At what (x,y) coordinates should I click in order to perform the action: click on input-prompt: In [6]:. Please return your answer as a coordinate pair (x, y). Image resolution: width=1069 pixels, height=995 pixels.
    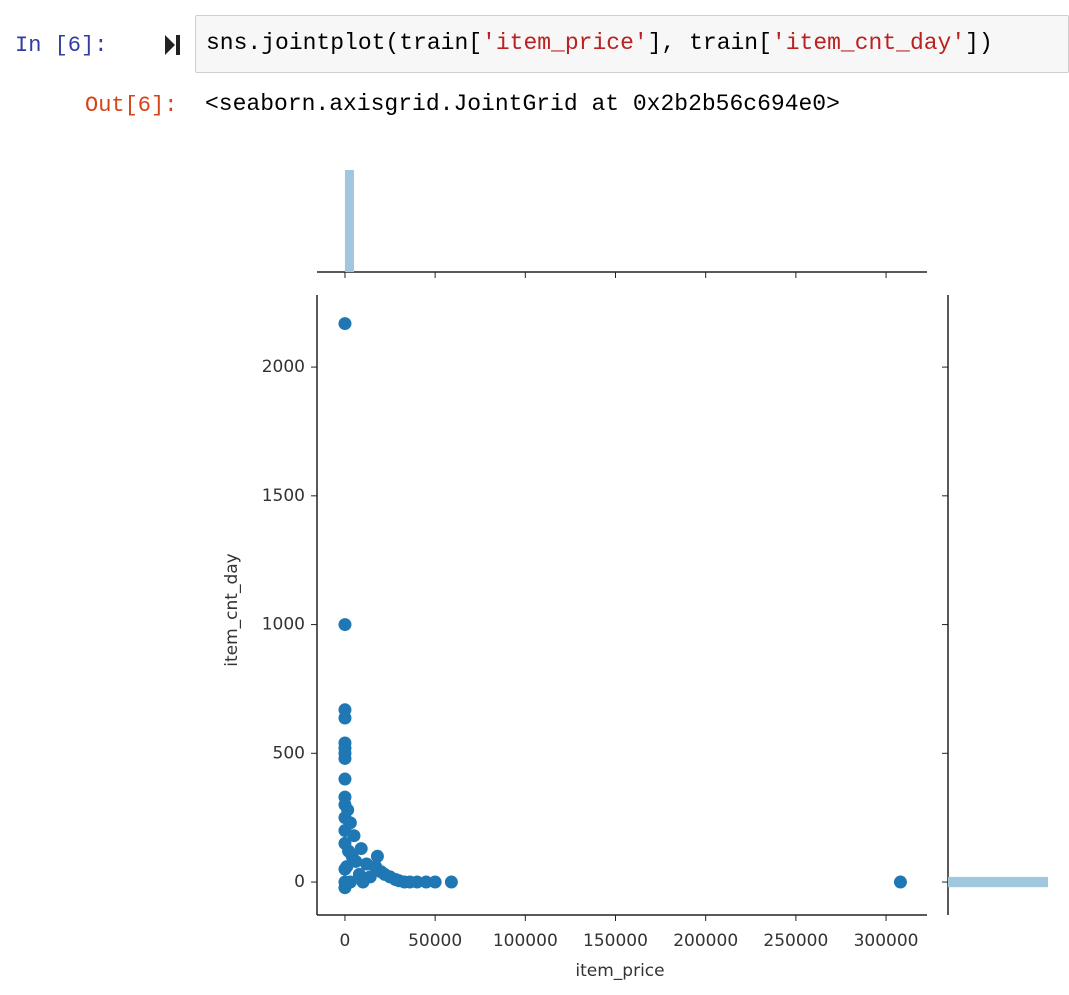
    Looking at the image, I should click on (61, 45).